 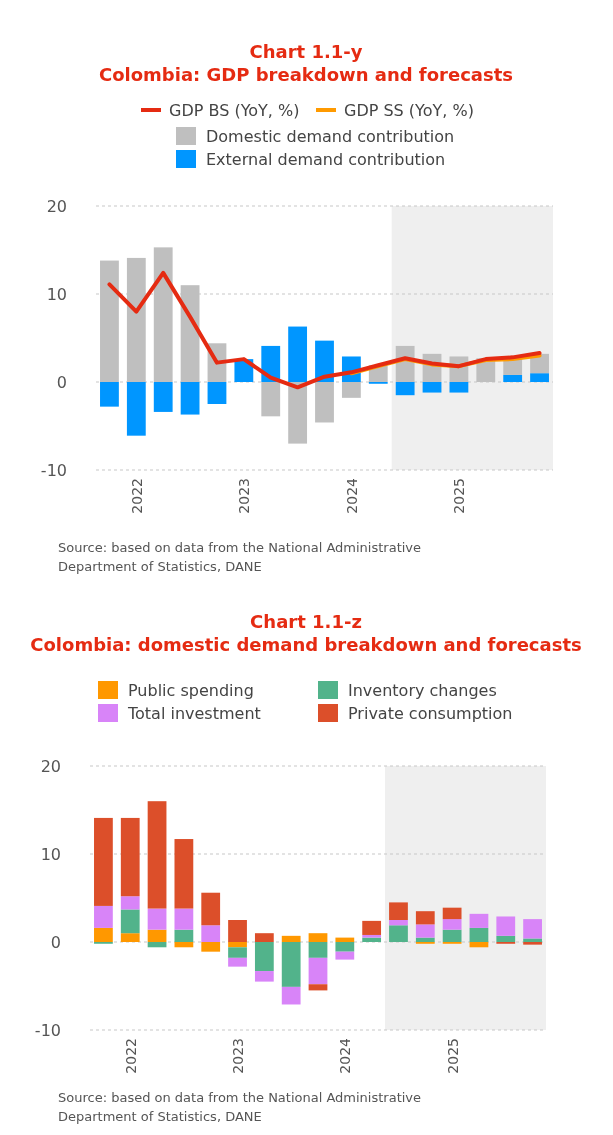 I want to click on legend-label: Inventory changes, so click(x=422, y=690).